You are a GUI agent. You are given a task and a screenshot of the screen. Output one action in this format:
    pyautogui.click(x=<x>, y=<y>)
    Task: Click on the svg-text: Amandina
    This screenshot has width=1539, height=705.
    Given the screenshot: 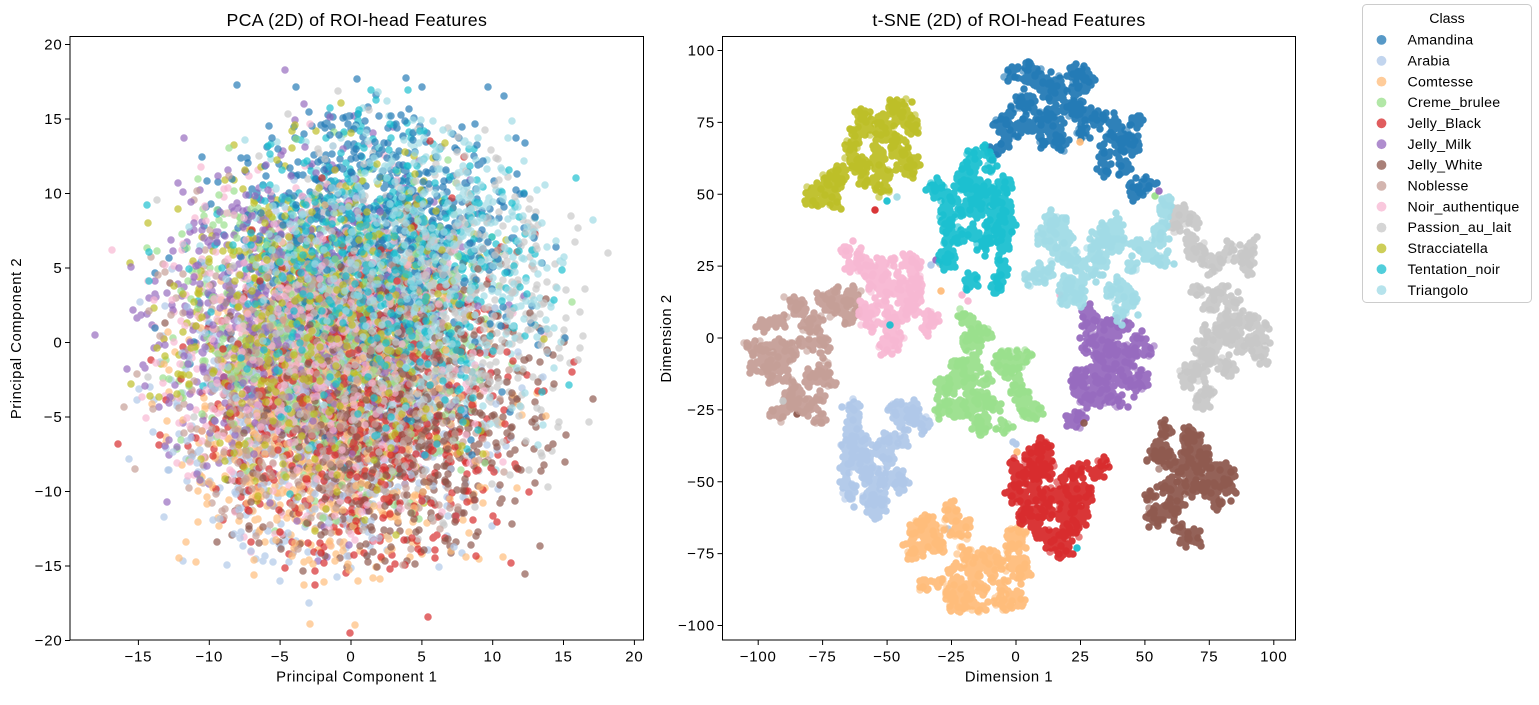 What is the action you would take?
    pyautogui.click(x=1441, y=41)
    